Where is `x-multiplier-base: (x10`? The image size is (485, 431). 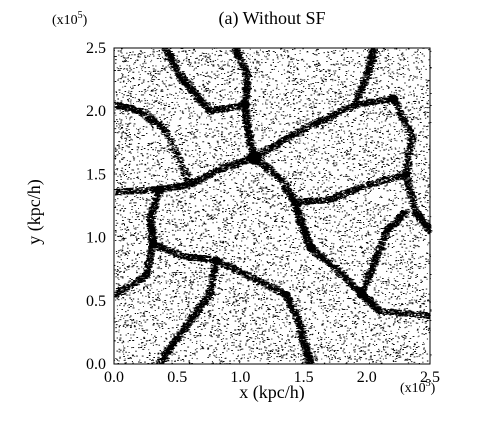 x-multiplier-base: (x10 is located at coordinates (413, 388).